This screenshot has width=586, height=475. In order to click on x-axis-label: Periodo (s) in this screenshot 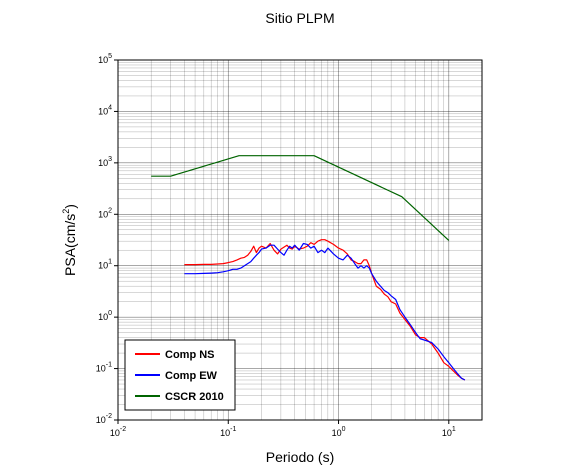, I will do `click(300, 457)`.